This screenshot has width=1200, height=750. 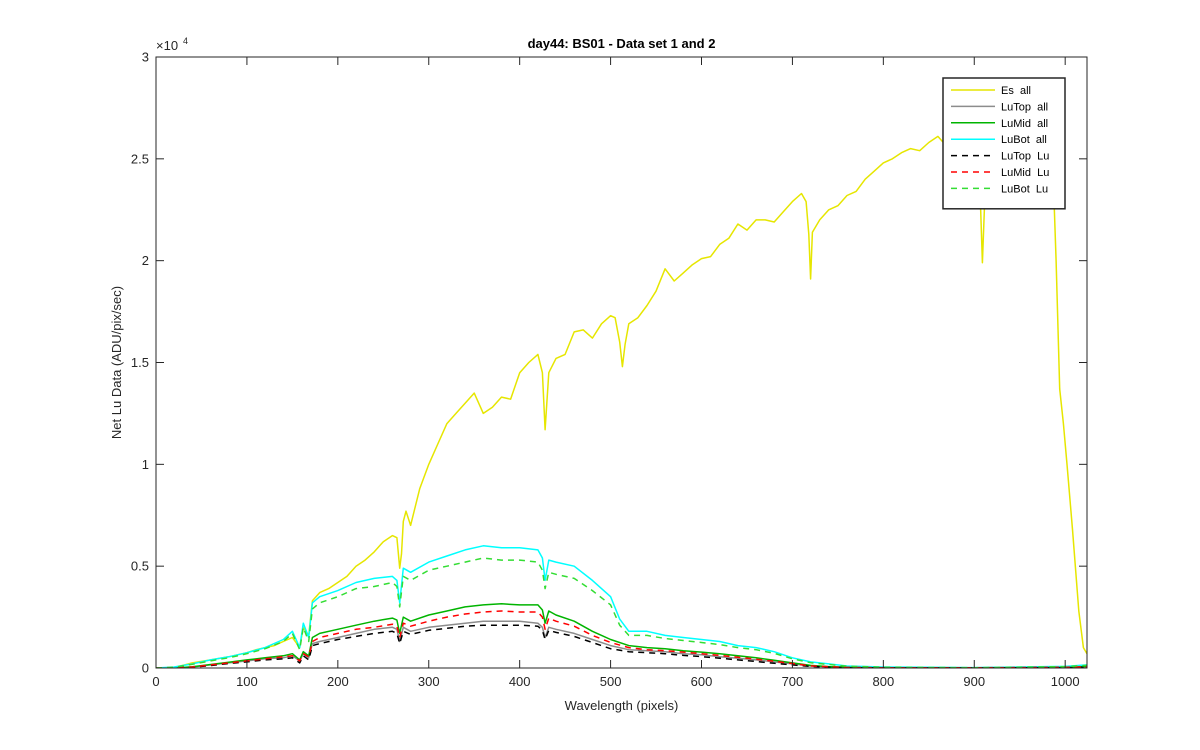 I want to click on legend-box, so click(x=1004, y=143).